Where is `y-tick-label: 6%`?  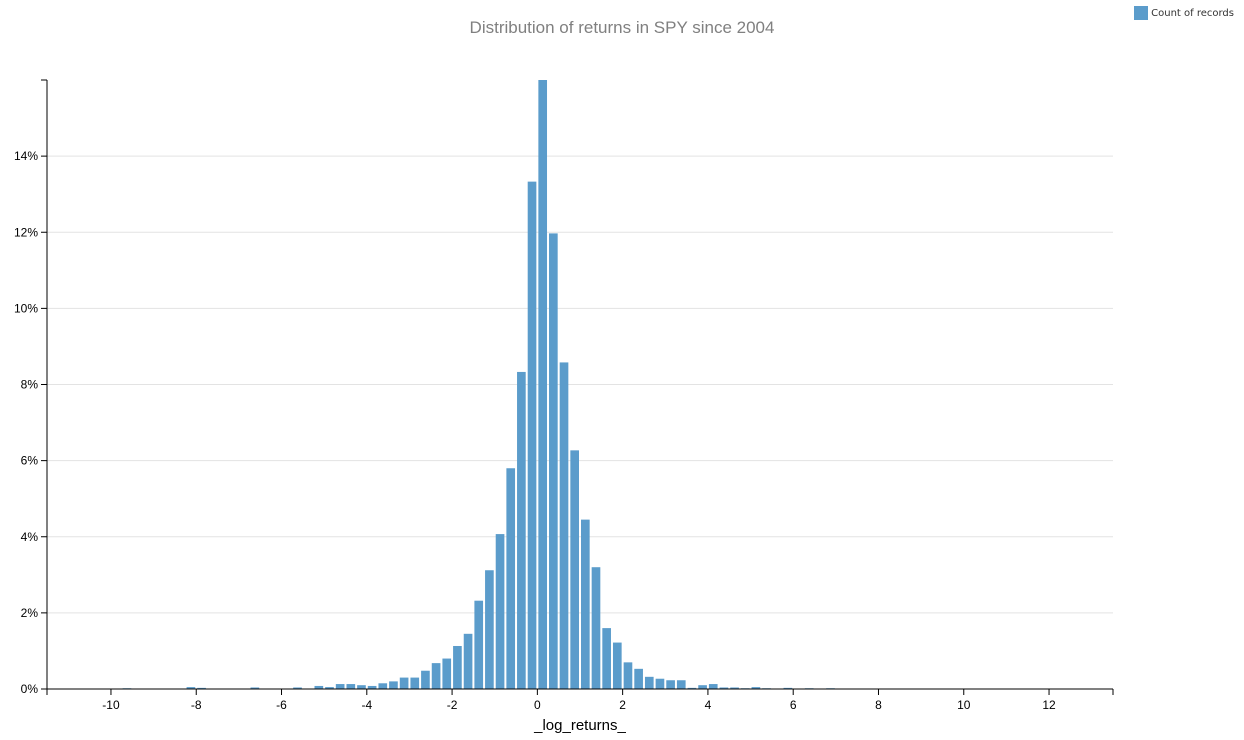
y-tick-label: 6% is located at coordinates (30, 461).